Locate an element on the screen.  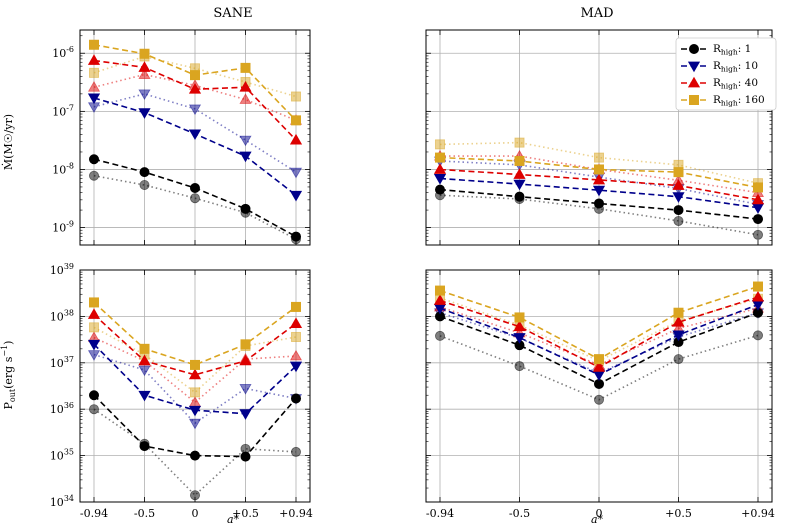
x-tick-label-mad-pout: +0.5 is located at coordinates (678, 513).